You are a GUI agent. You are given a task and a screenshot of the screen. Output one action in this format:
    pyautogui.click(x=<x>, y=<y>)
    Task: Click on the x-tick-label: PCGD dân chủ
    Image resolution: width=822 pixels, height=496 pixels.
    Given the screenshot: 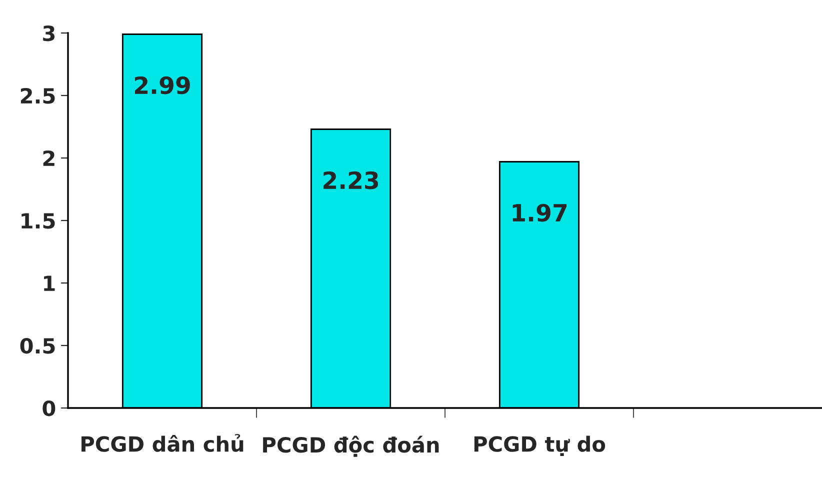 What is the action you would take?
    pyautogui.click(x=163, y=443)
    